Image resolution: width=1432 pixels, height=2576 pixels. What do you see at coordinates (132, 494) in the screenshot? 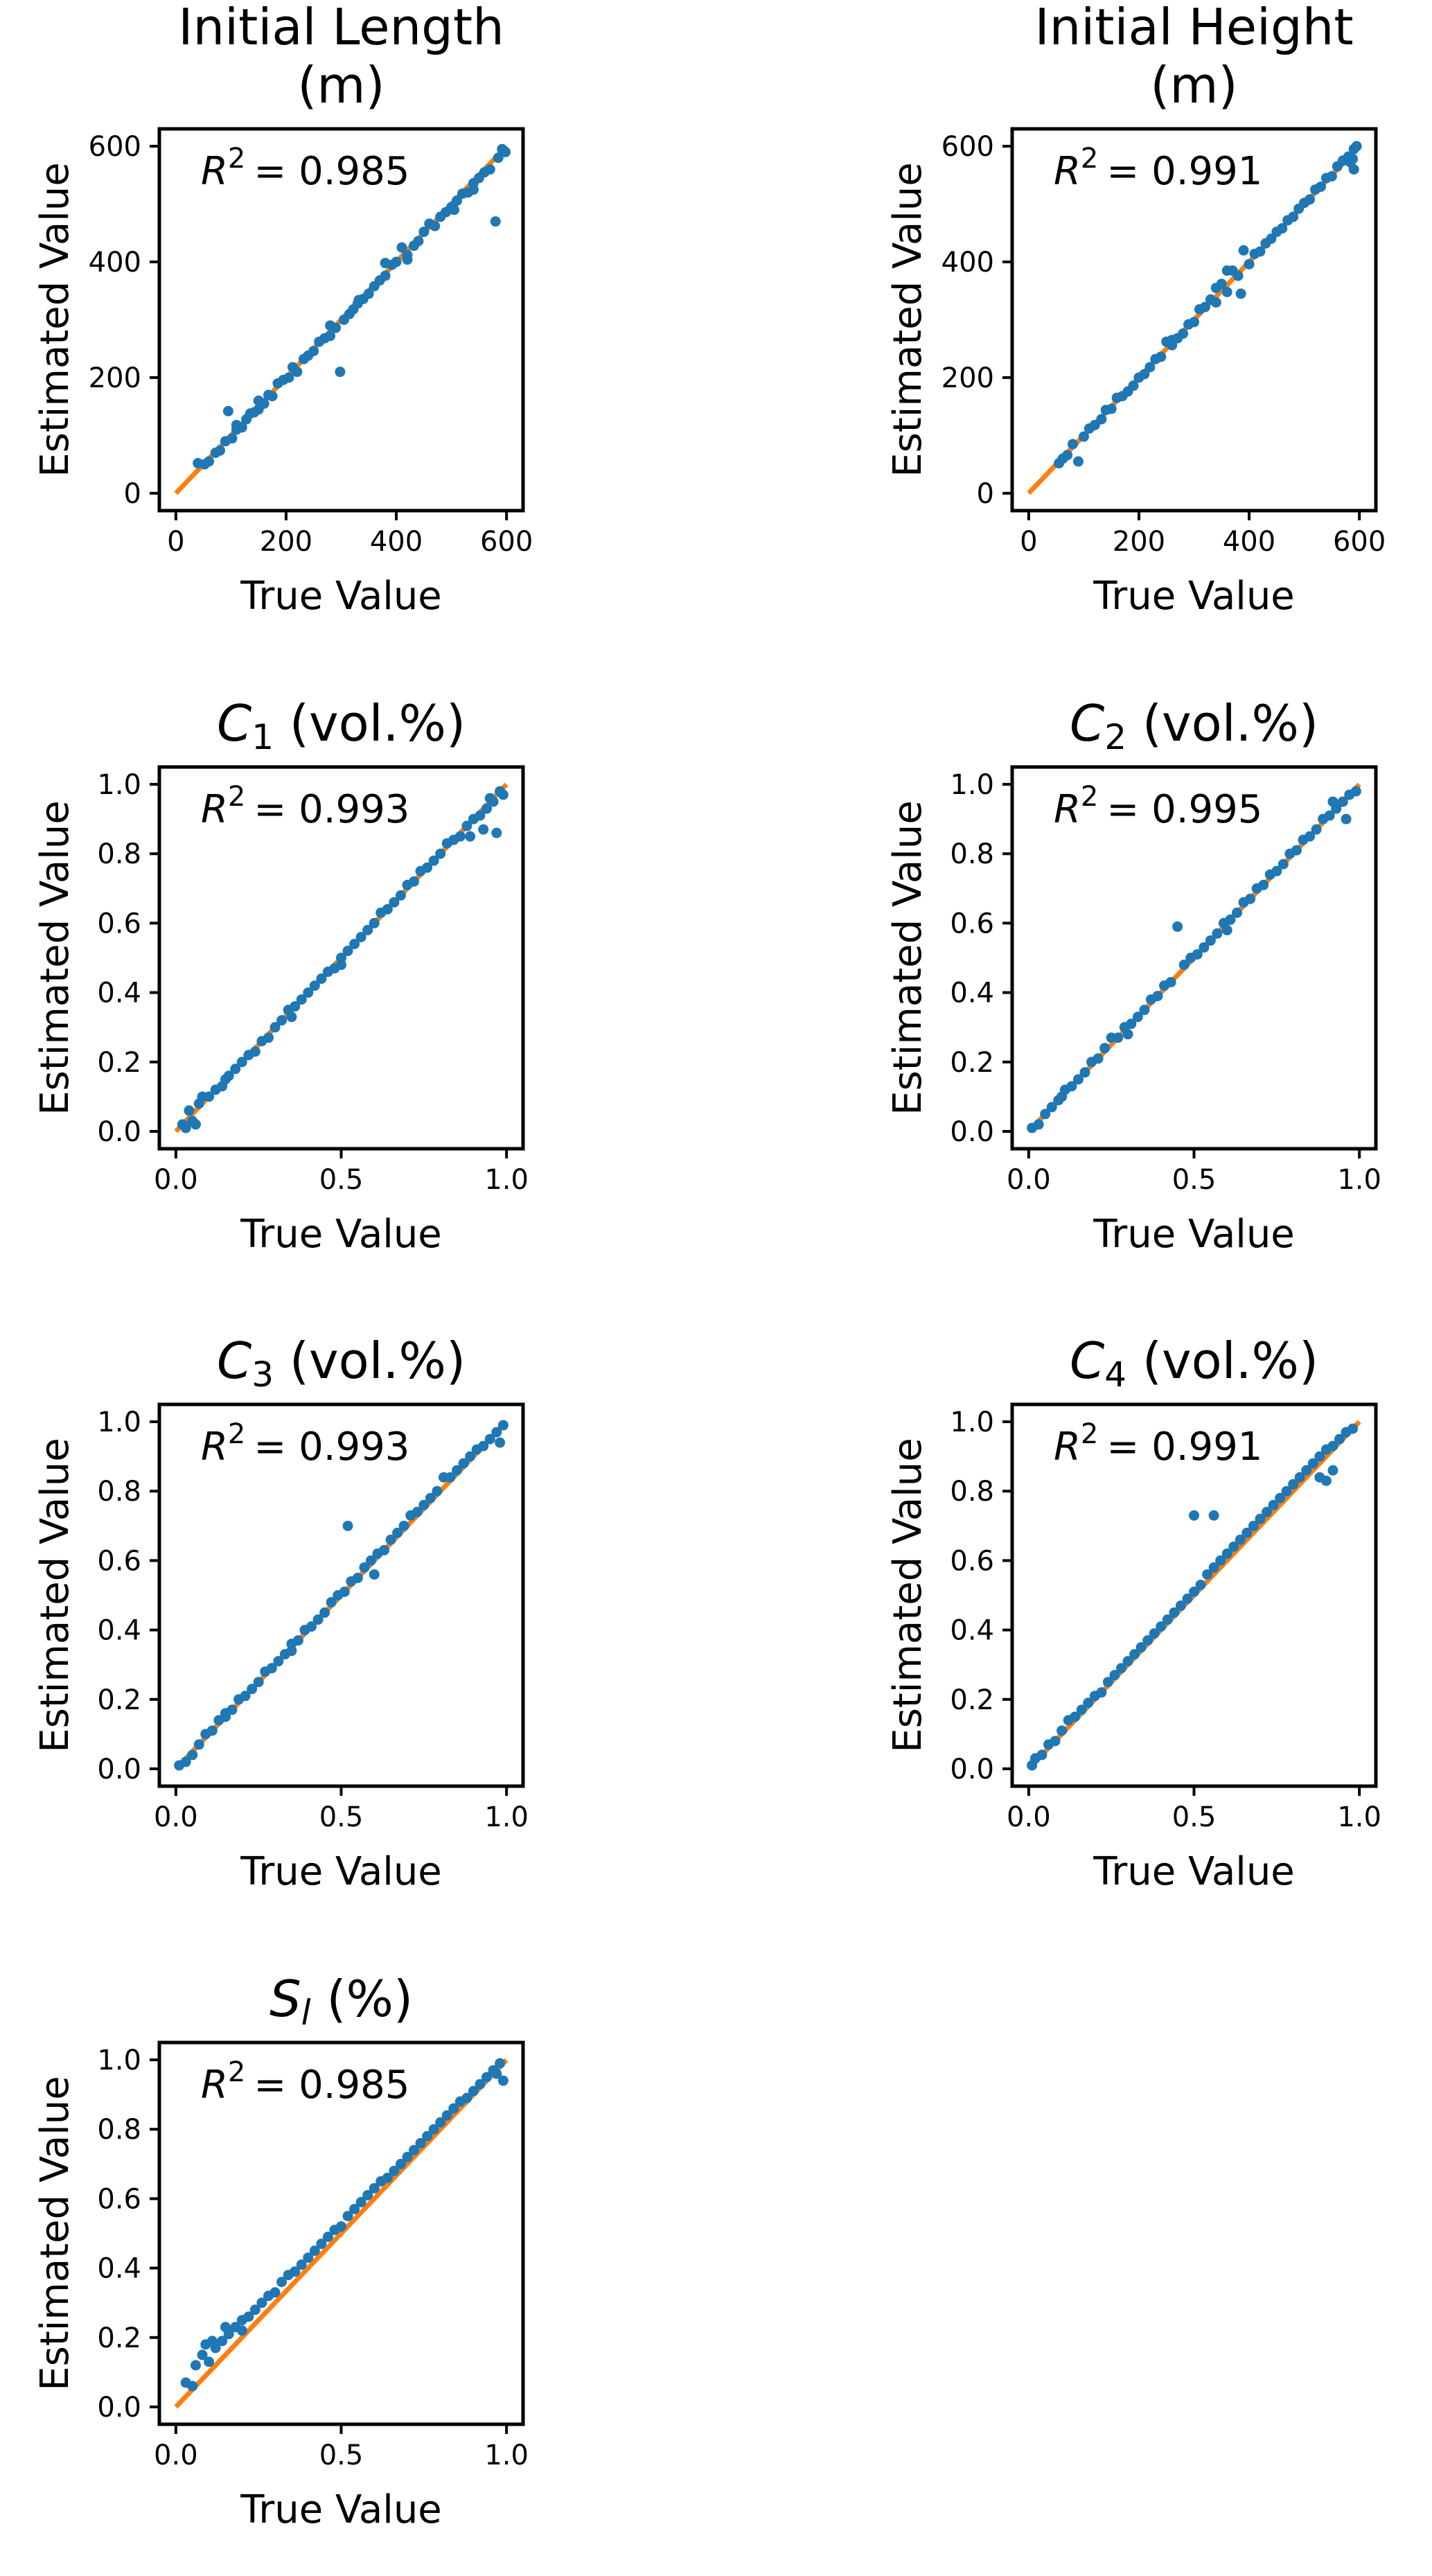
I see `y-tick-label: 0` at bounding box center [132, 494].